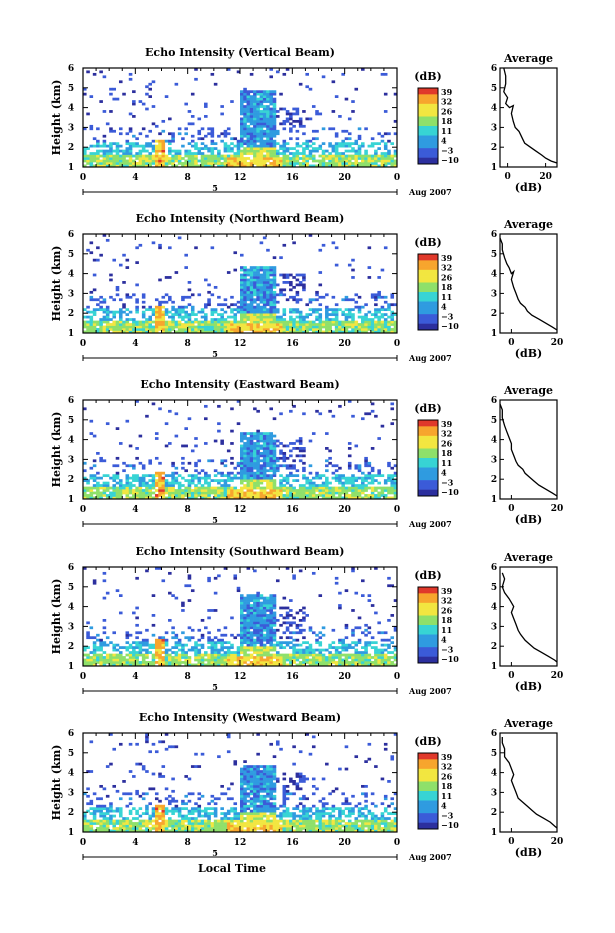  What do you see at coordinates (240, 178) in the screenshot?
I see `x-tick-label: 12` at bounding box center [240, 178].